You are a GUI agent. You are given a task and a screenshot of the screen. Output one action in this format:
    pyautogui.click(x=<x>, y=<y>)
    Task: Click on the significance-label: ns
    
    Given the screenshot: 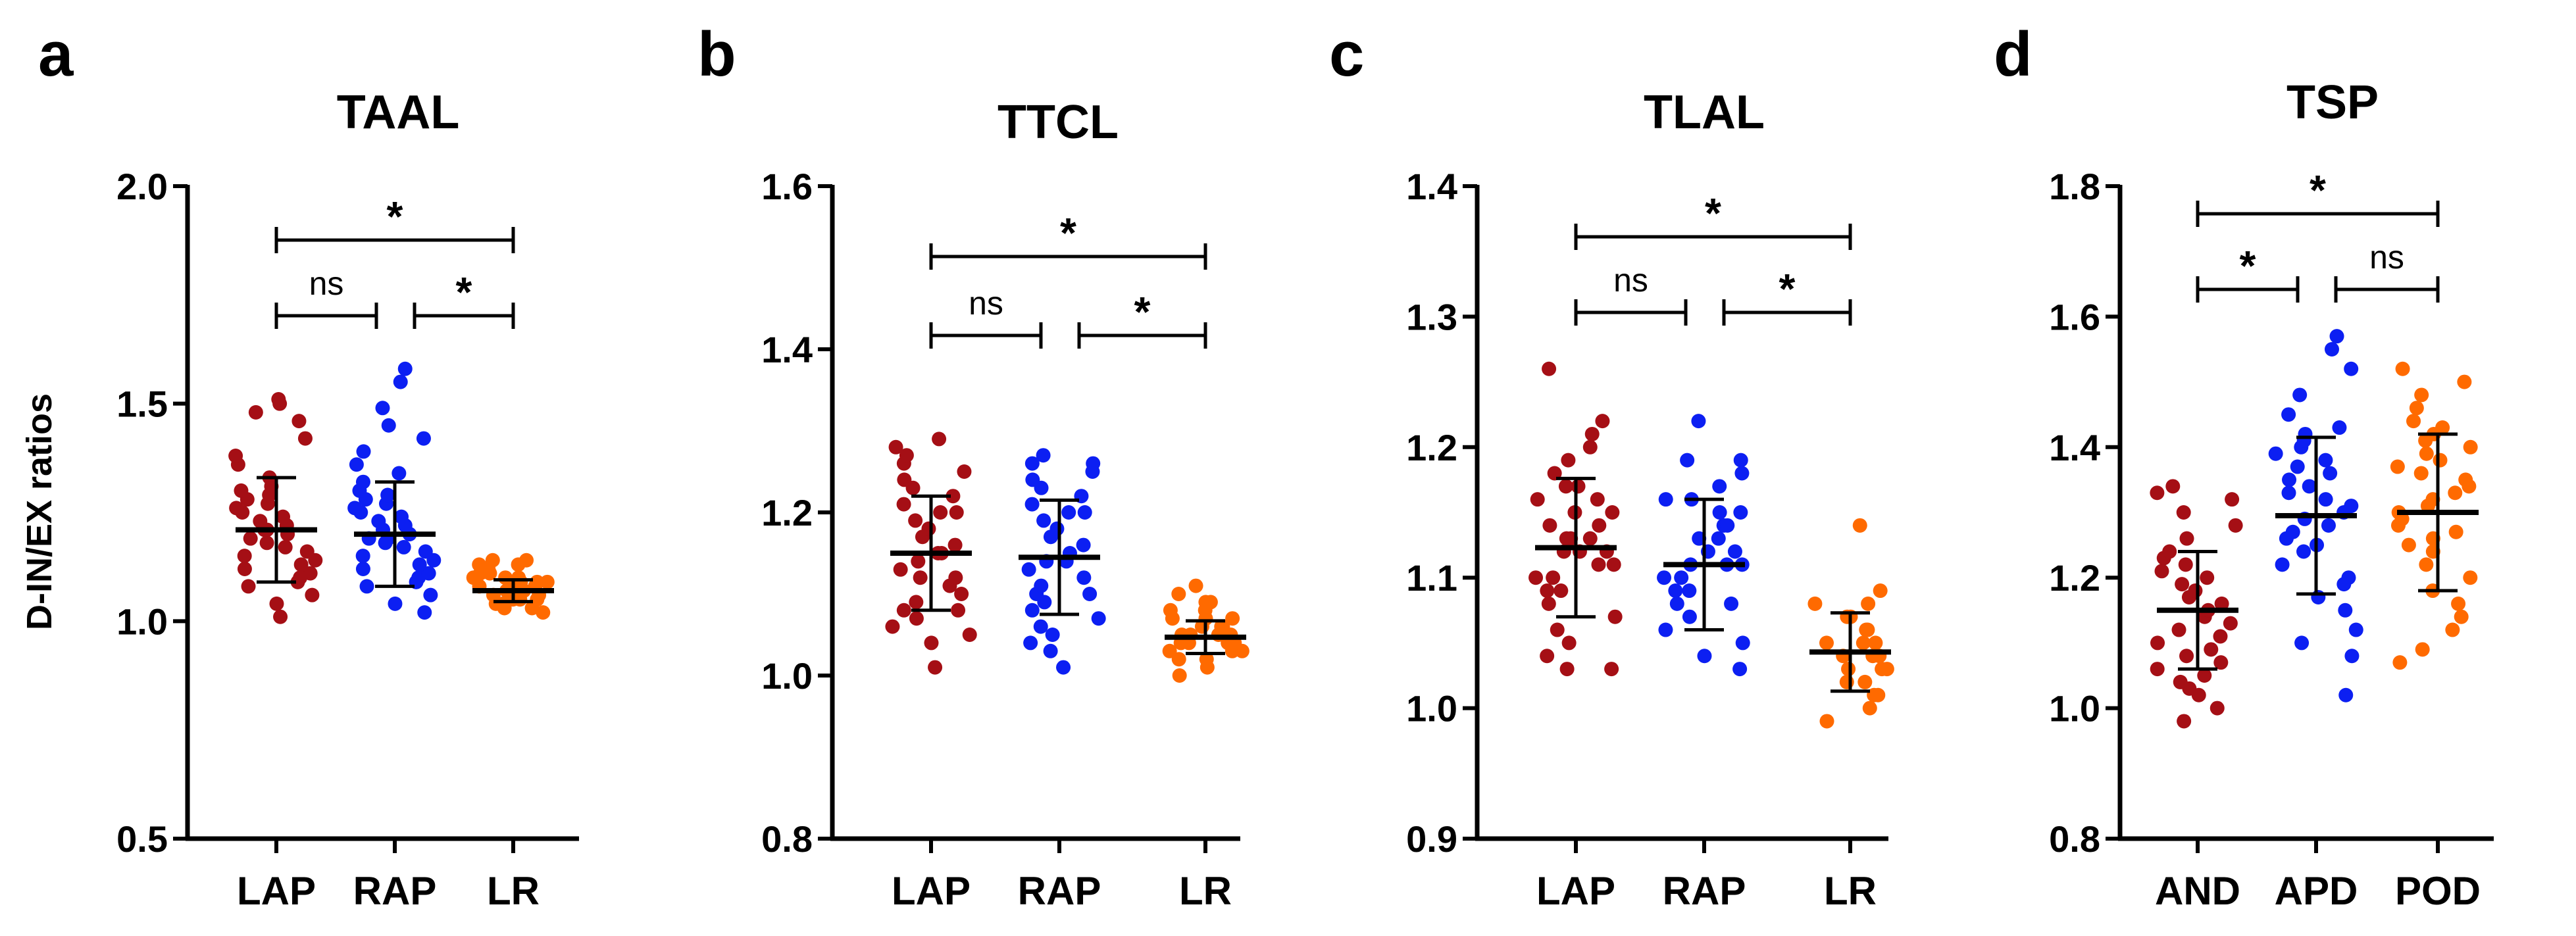 What is the action you would take?
    pyautogui.click(x=1630, y=280)
    